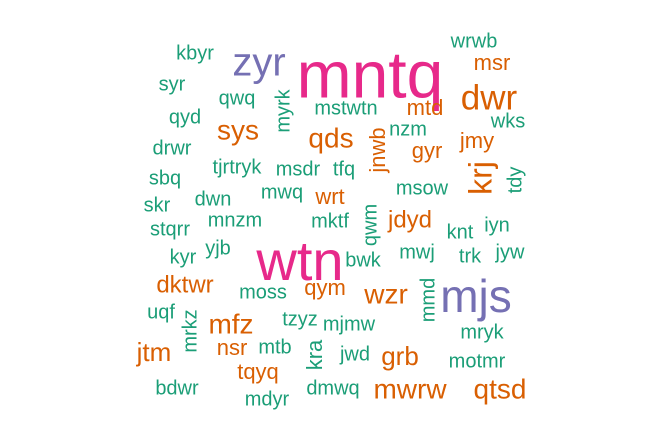 The image size is (664, 427). I want to click on word-mryk: mryk, so click(482, 332).